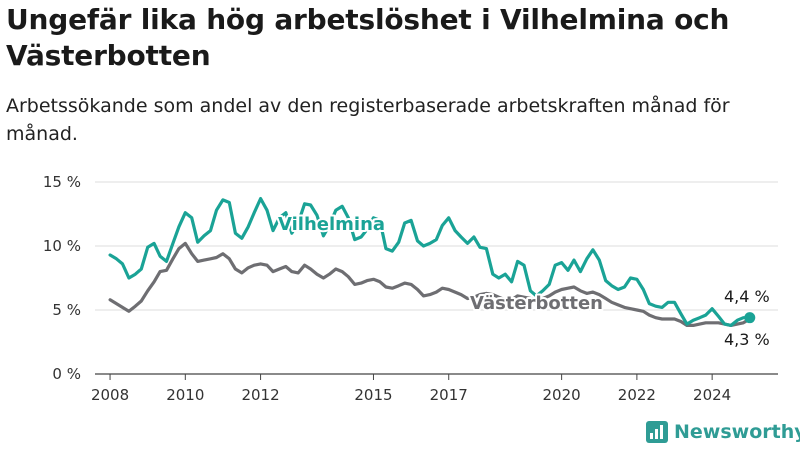 This screenshot has width=800, height=450. I want to click on x-tick-label: 2017, so click(449, 395).